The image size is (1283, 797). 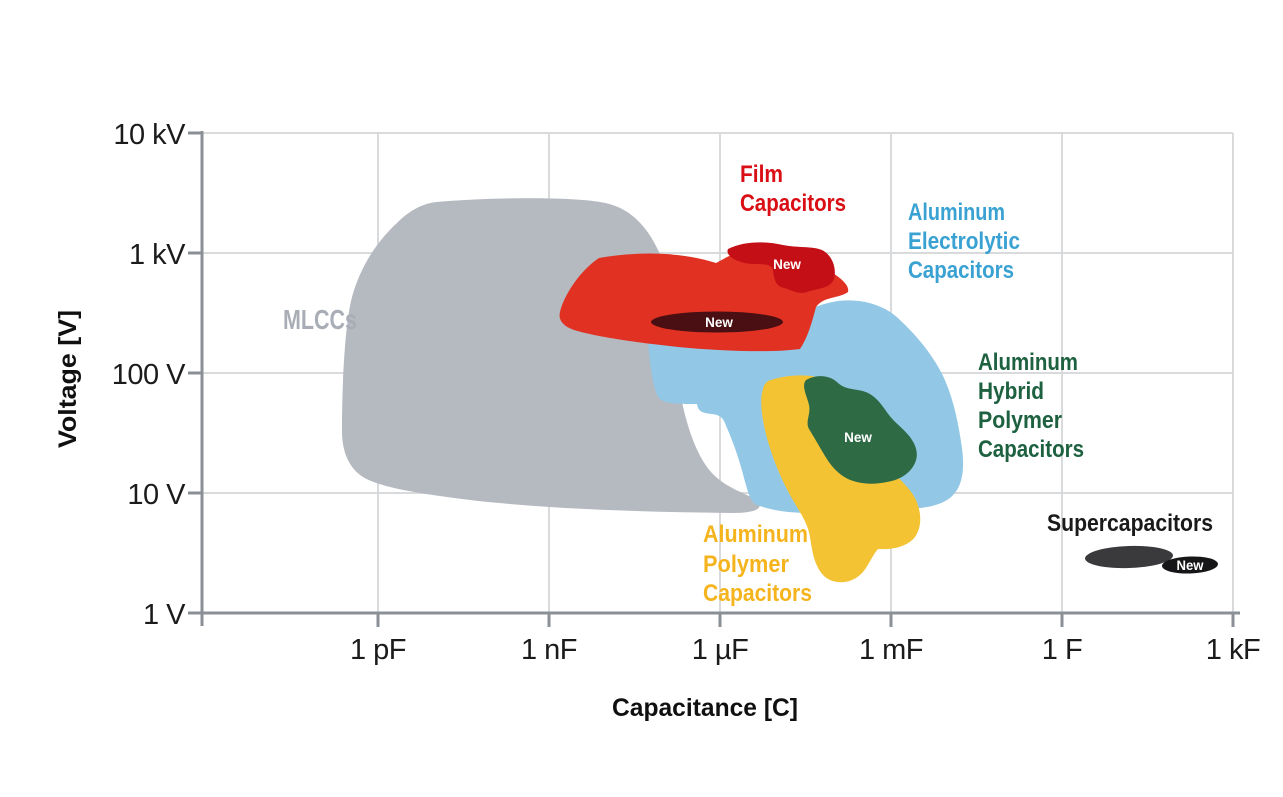 I want to click on film-ellipse-new-badge: New, so click(x=719, y=322).